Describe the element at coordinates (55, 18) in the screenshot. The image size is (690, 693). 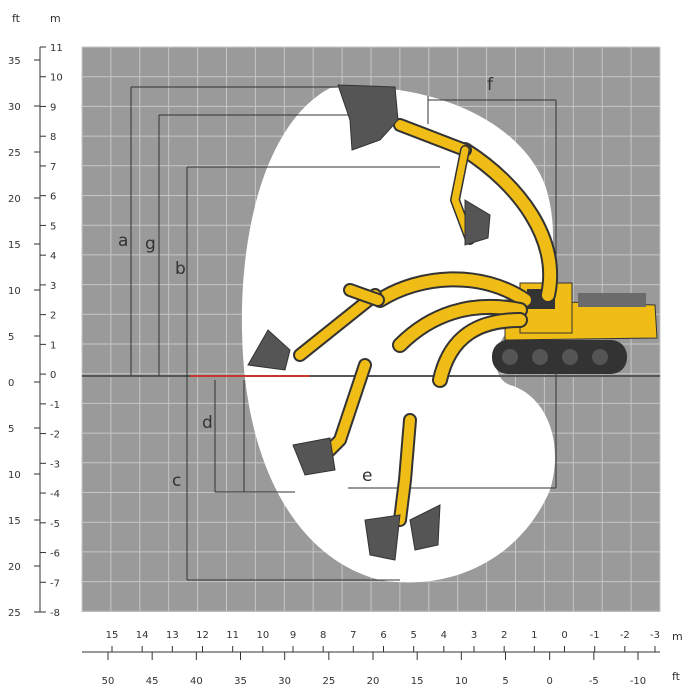
I see `left-axis-unit-m: m` at that location.